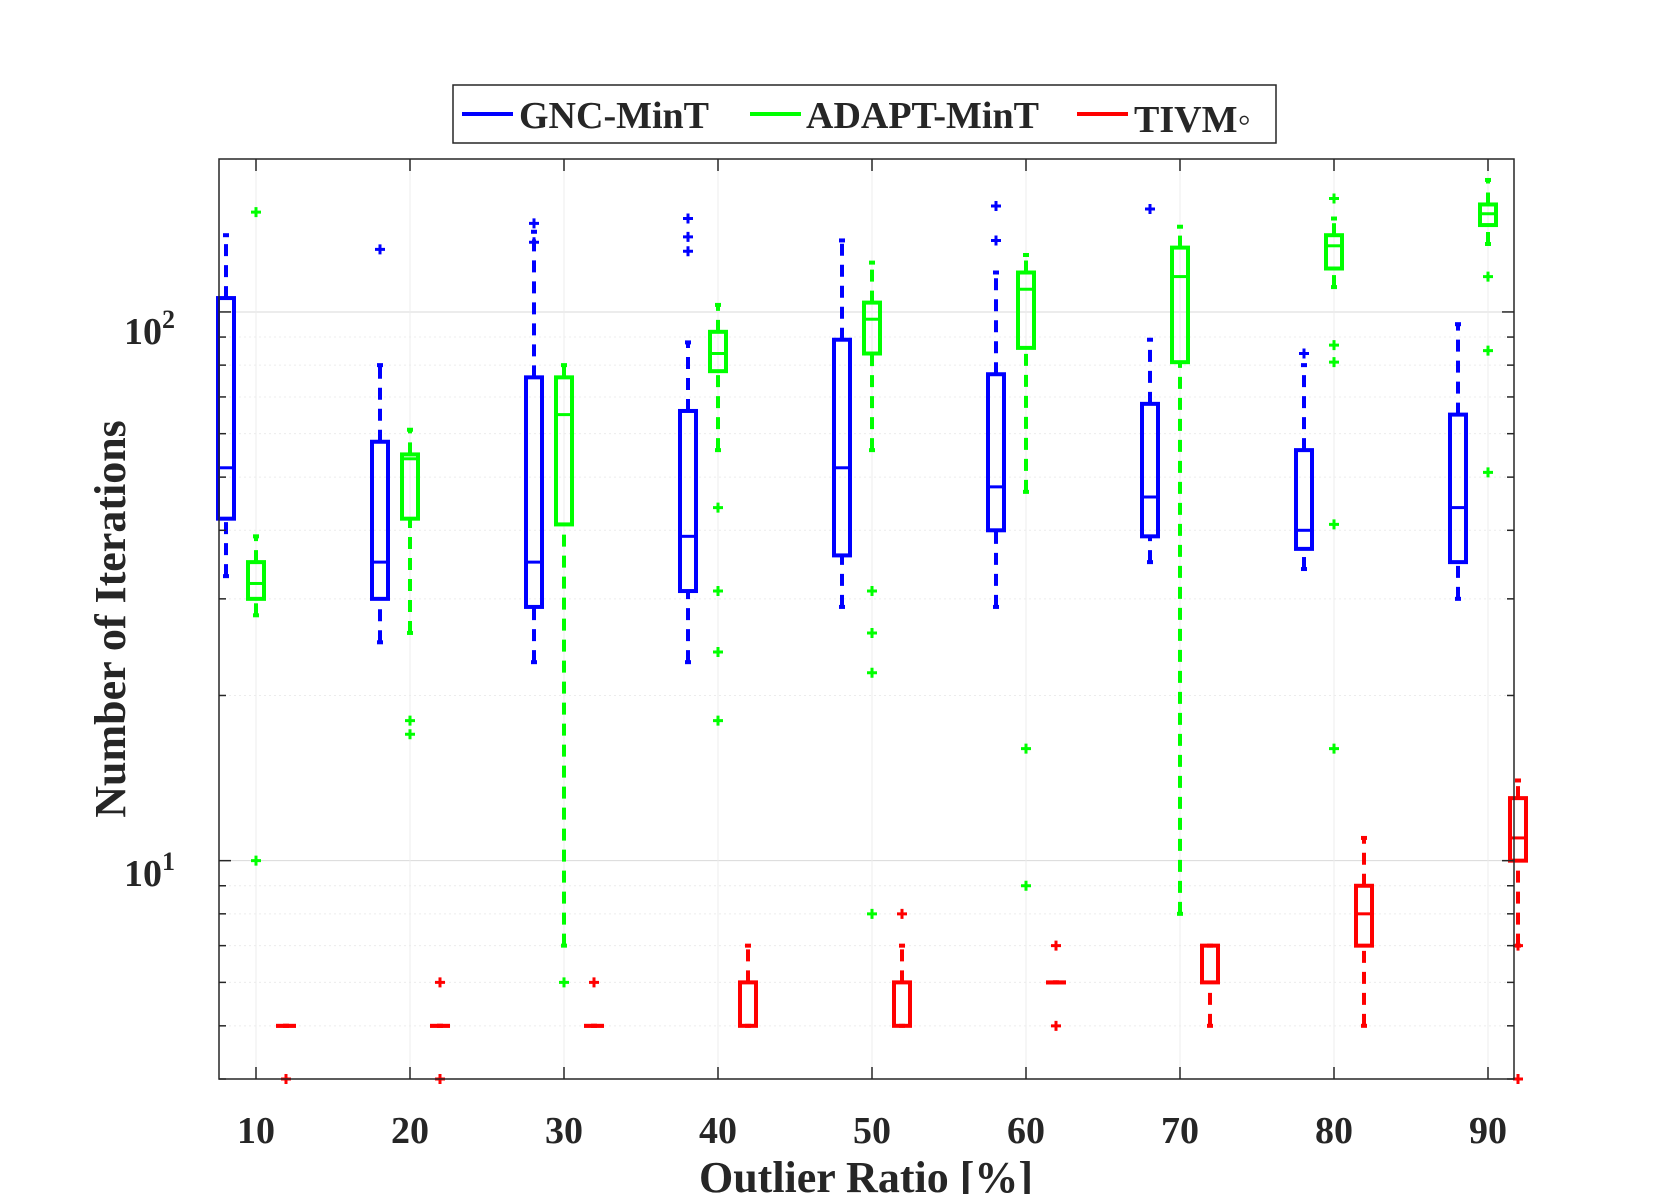  What do you see at coordinates (256, 1131) in the screenshot?
I see `x-tick-label-10: 10` at bounding box center [256, 1131].